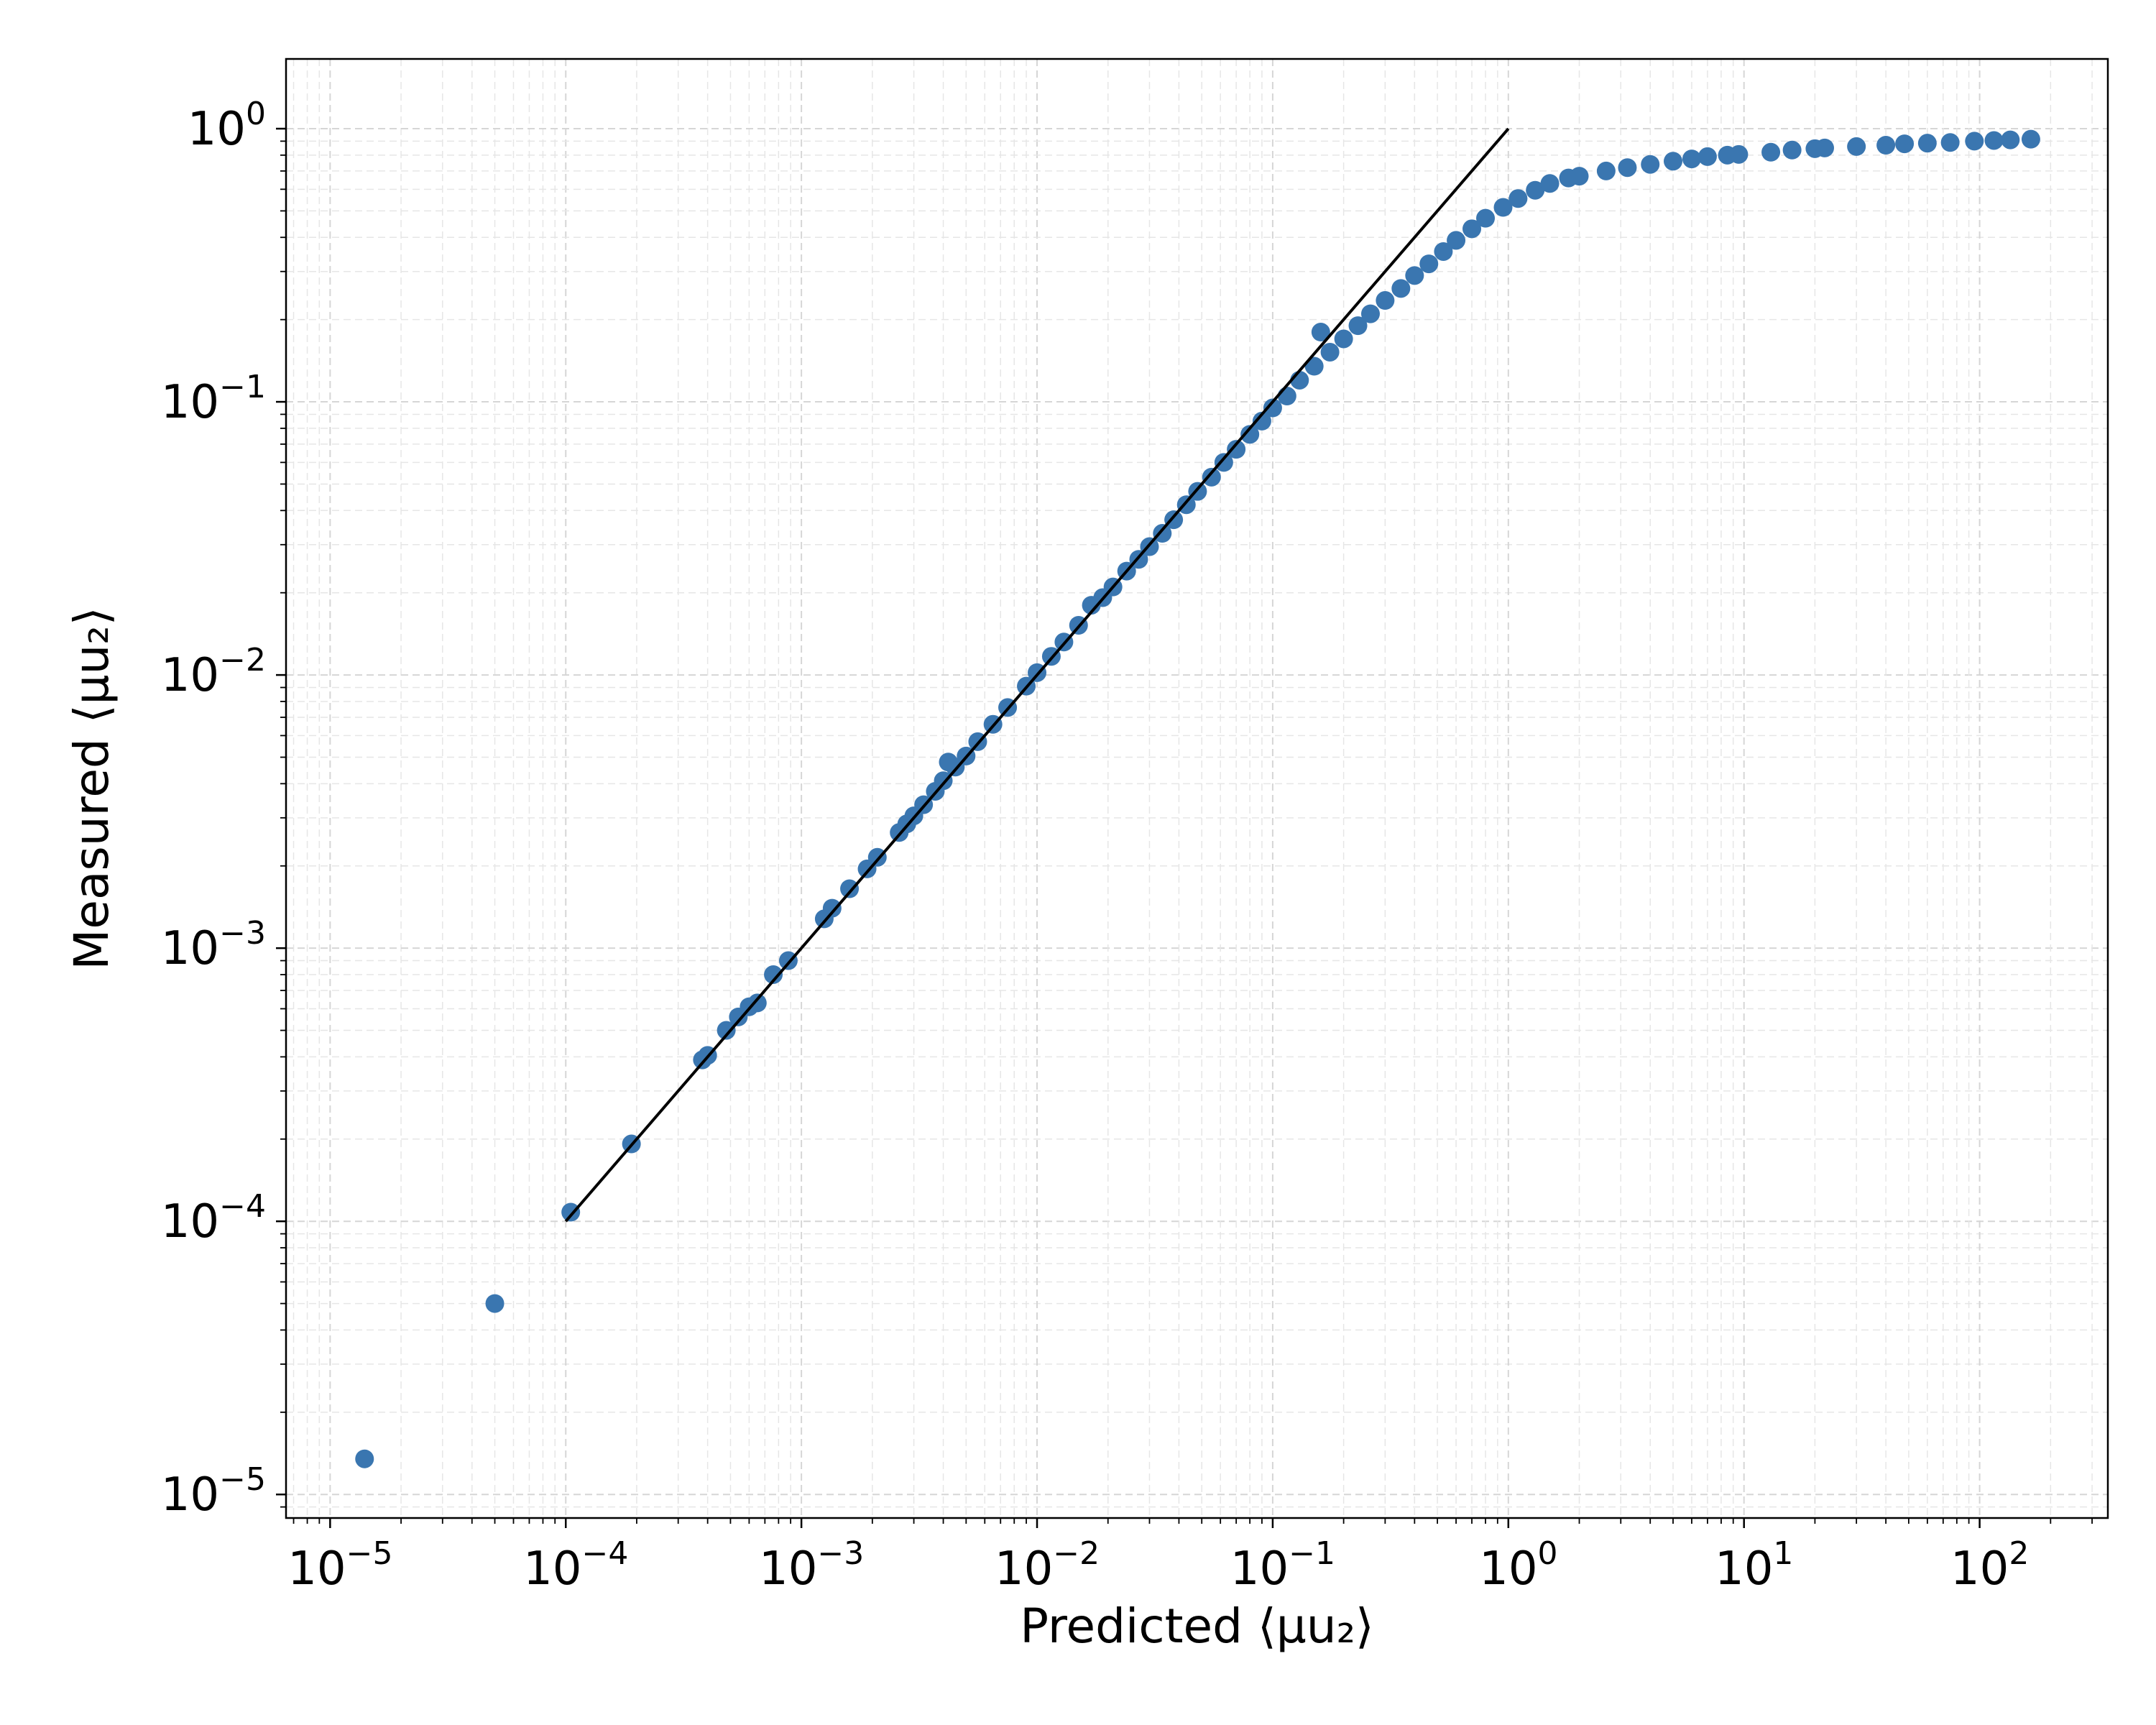 The height and width of the screenshot is (1725, 2156). Describe the element at coordinates (1047, 1565) in the screenshot. I see `x-tick-label: 10⁻²` at that location.